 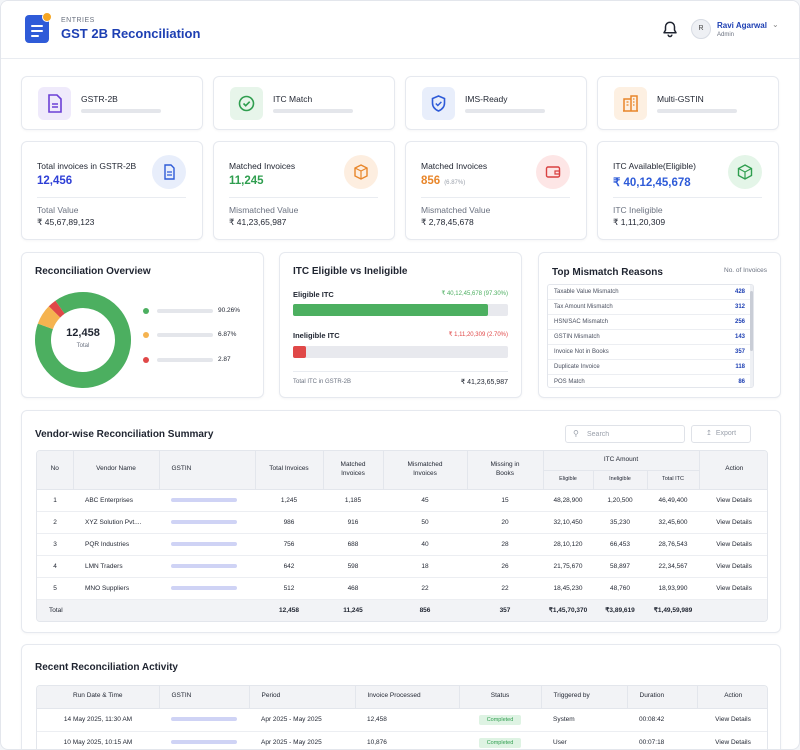 What do you see at coordinates (745, 172) in the screenshot?
I see `cube-icon` at bounding box center [745, 172].